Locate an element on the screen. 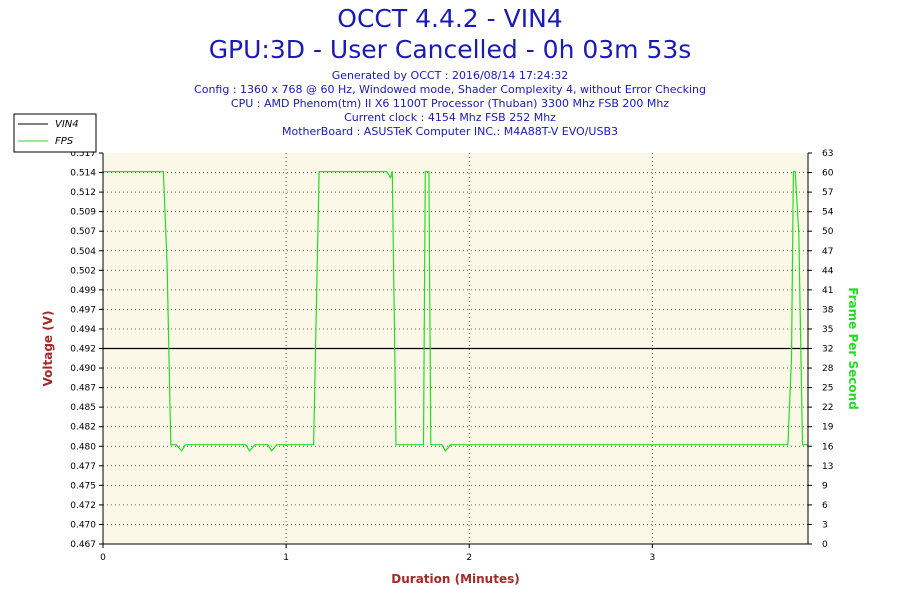 The width and height of the screenshot is (900, 600). y-tick-label: 0.480 is located at coordinates (83, 447).